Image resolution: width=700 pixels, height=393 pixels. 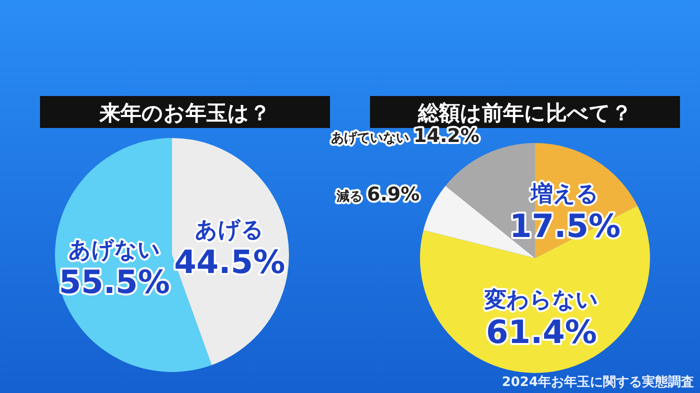 What do you see at coordinates (230, 261) in the screenshot?
I see `data-label: 44.5%` at bounding box center [230, 261].